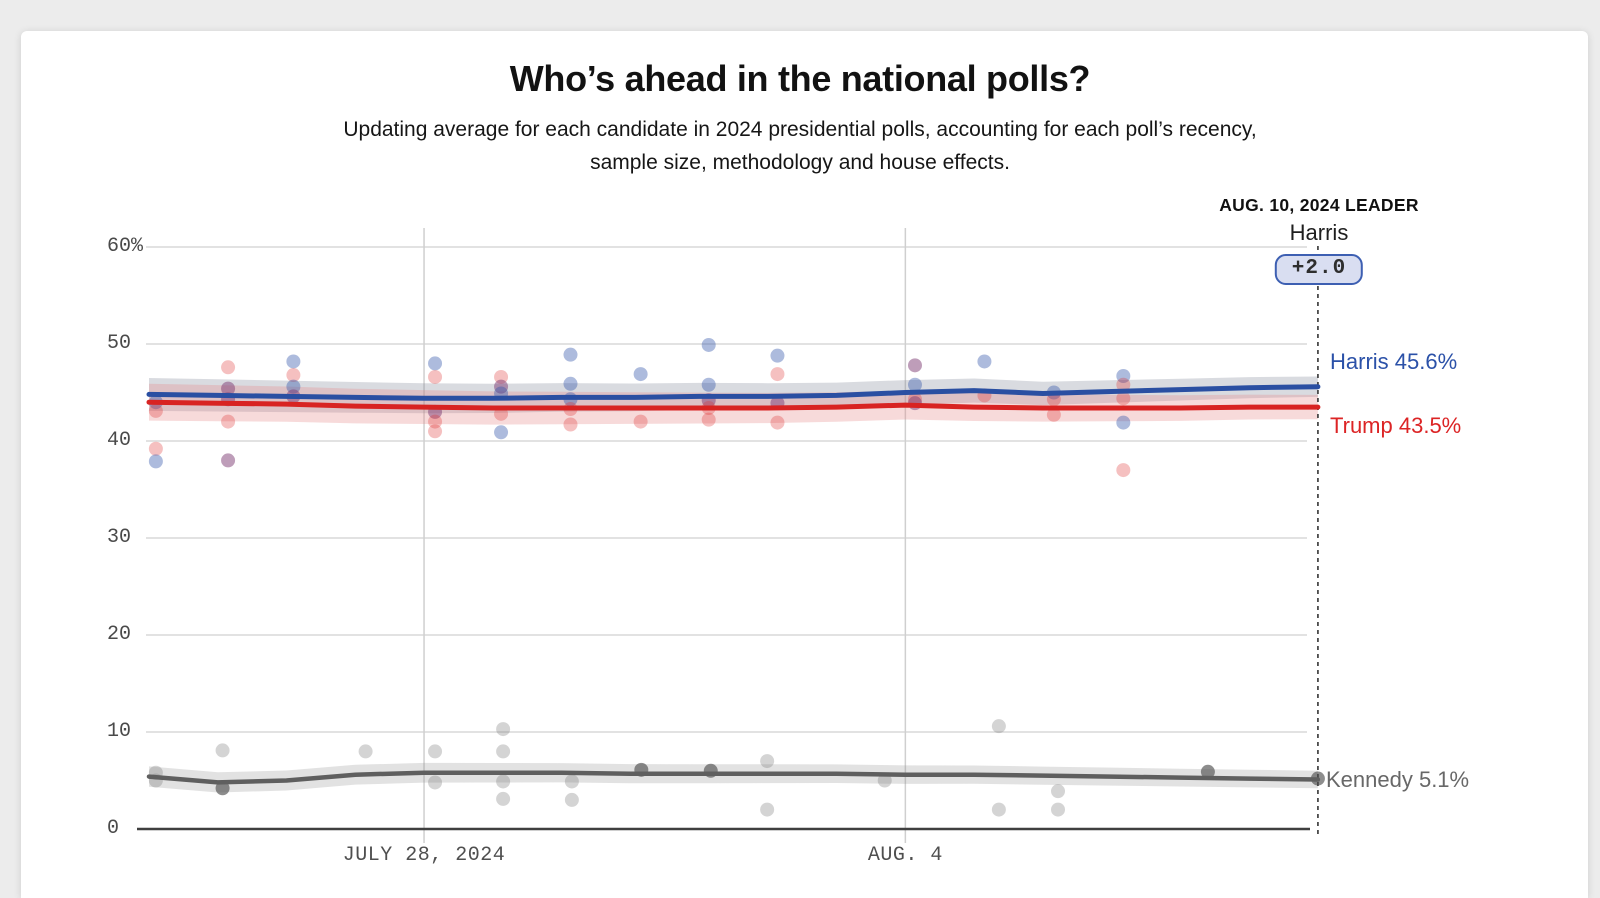 This screenshot has width=1600, height=898. Describe the element at coordinates (733, 405) in the screenshot. I see `trend-line-trump` at that location.